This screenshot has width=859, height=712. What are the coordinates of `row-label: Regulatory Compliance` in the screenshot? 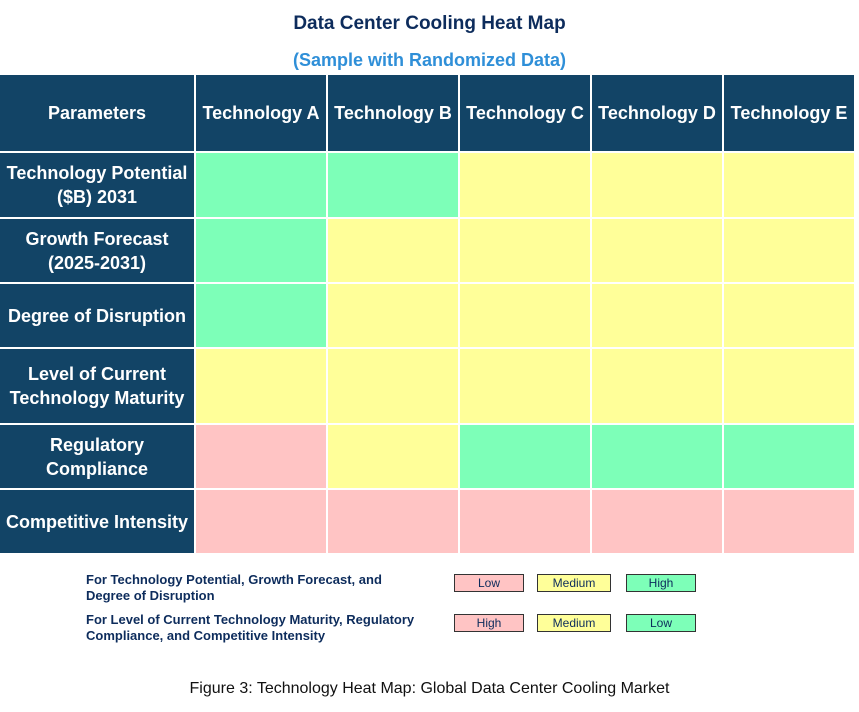 It's located at (98, 457).